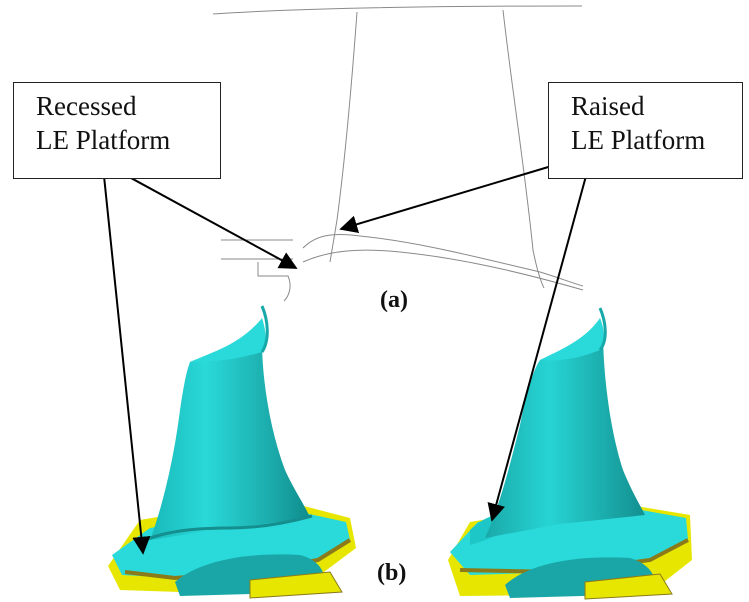  What do you see at coordinates (103, 140) in the screenshot?
I see `recessed-label-line2: LE Platform` at bounding box center [103, 140].